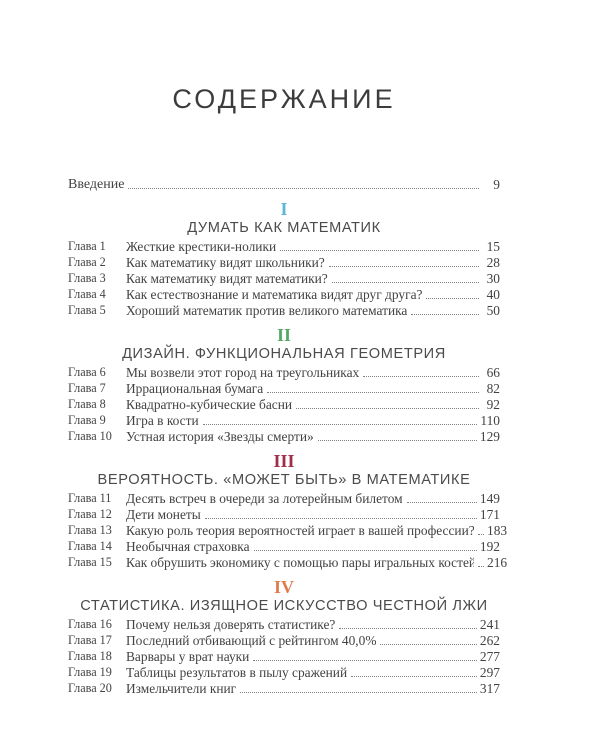 The width and height of the screenshot is (600, 750). I want to click on chapter-label: Глава 1, so click(87, 246).